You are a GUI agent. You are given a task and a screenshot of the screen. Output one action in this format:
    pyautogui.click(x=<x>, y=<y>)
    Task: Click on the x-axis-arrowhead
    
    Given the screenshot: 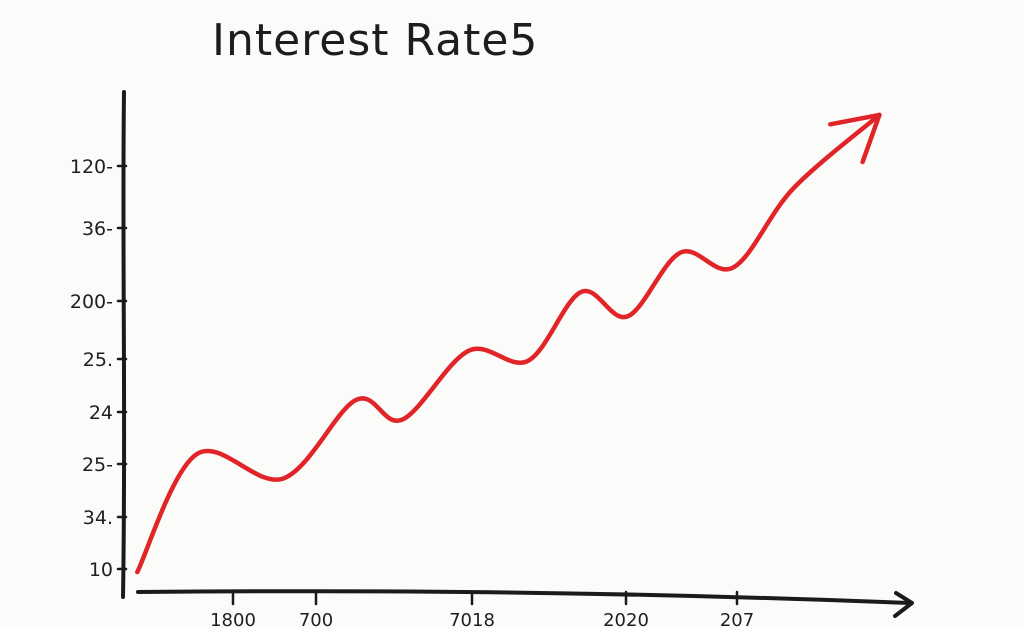 What is the action you would take?
    pyautogui.click(x=903, y=604)
    